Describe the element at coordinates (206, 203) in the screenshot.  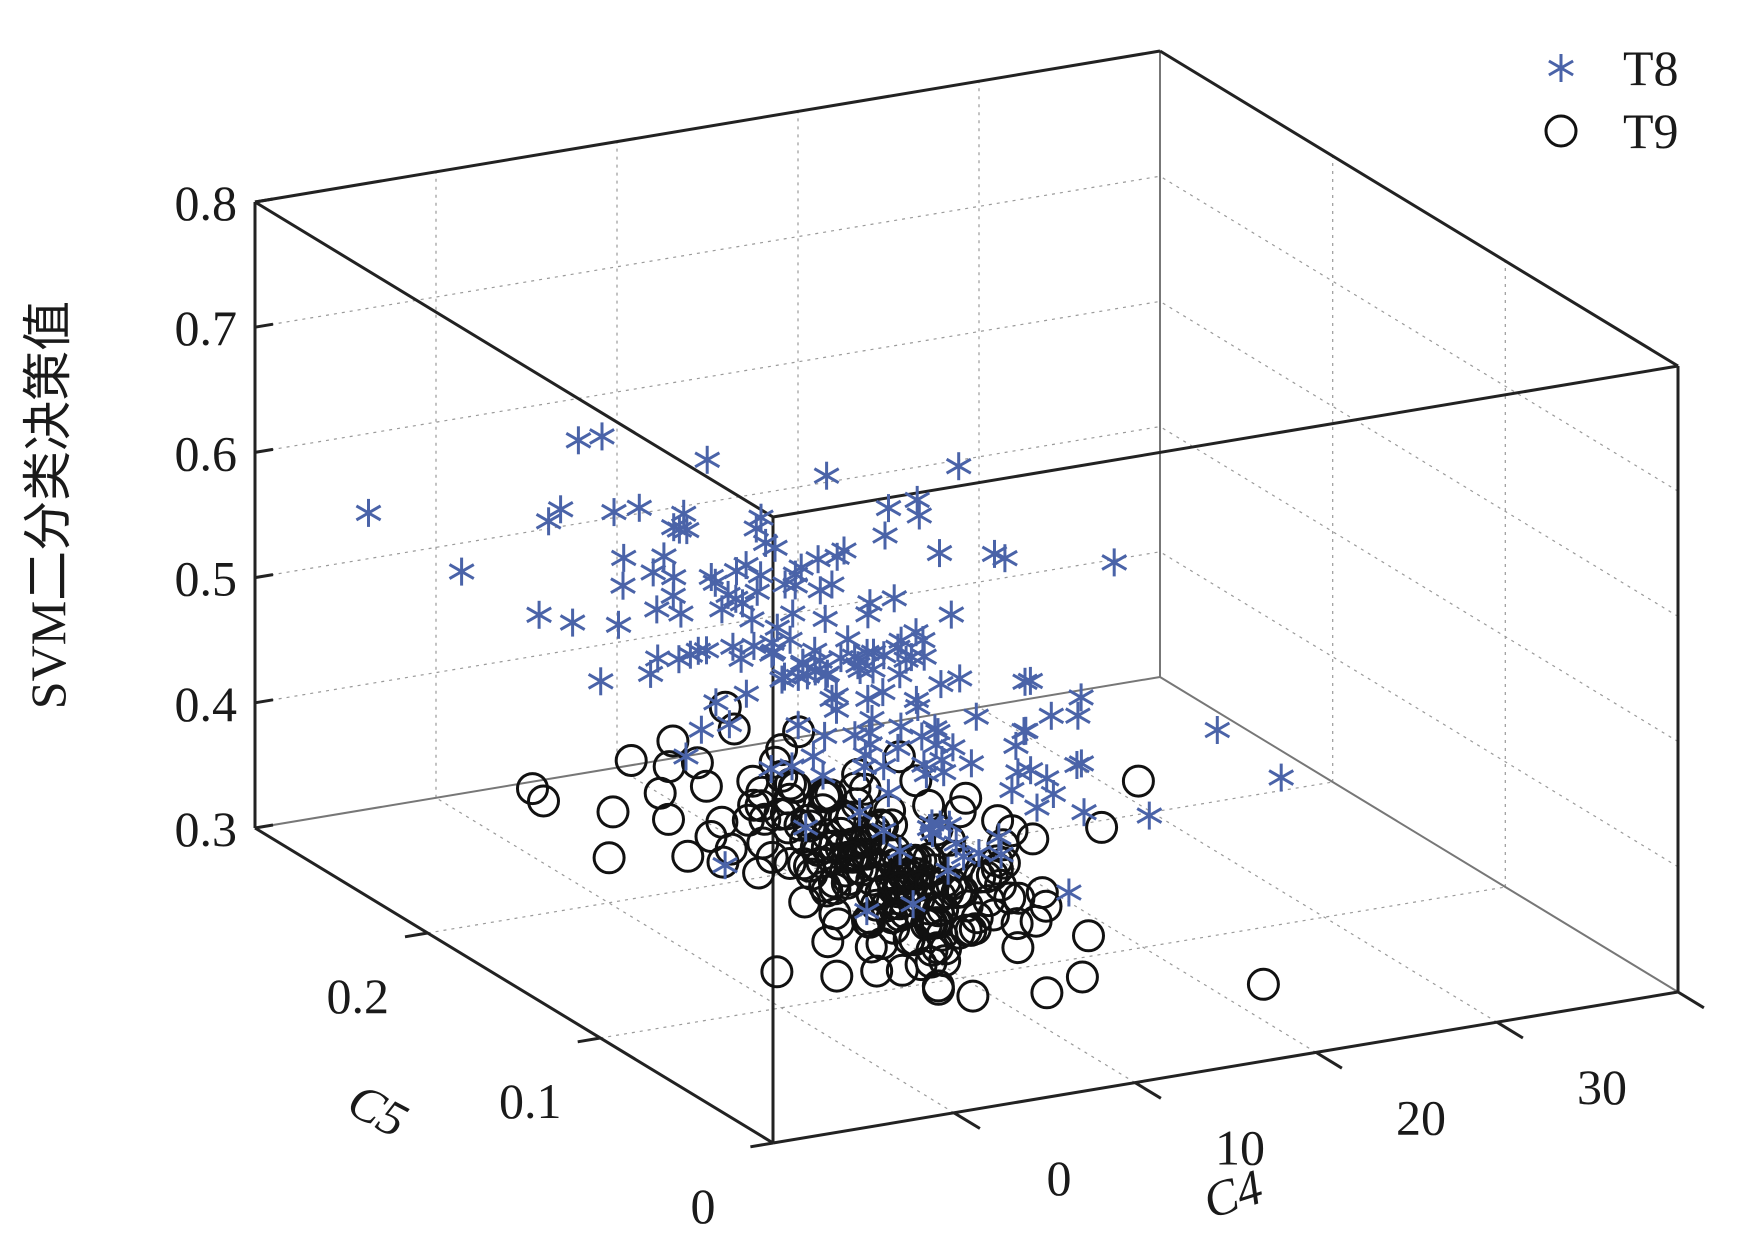
I see `z-tick-label: 0.8` at that location.